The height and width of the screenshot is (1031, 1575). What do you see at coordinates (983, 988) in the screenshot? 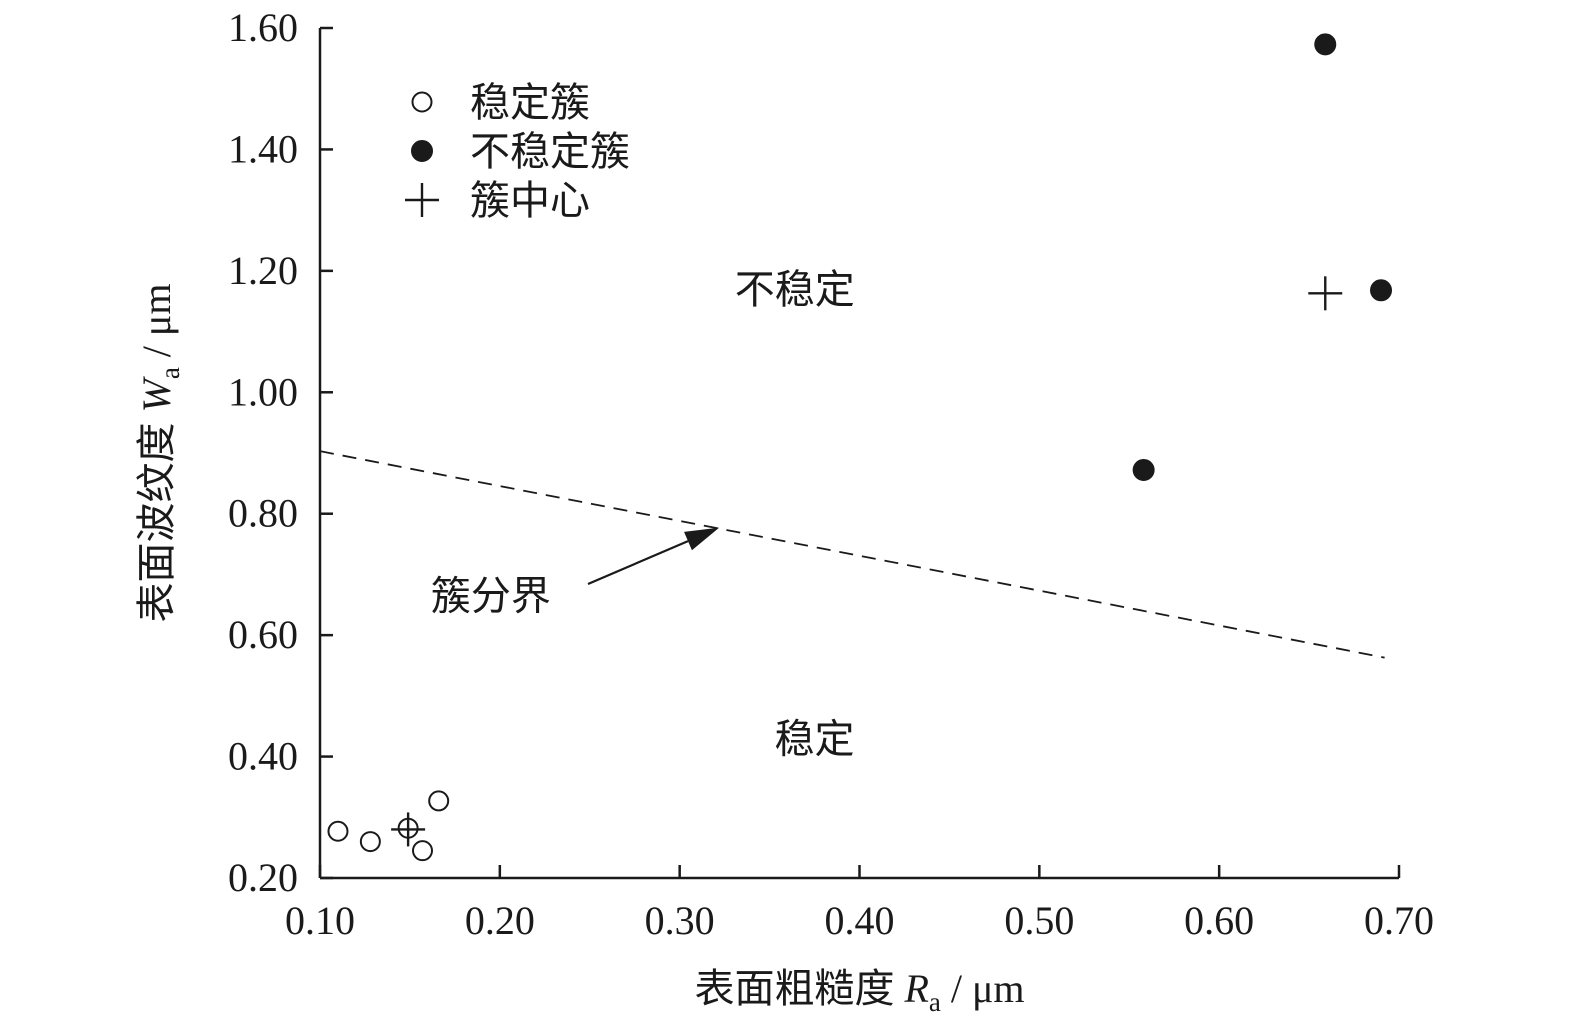
I see `x-axis-title-unit: / μm` at bounding box center [983, 988].